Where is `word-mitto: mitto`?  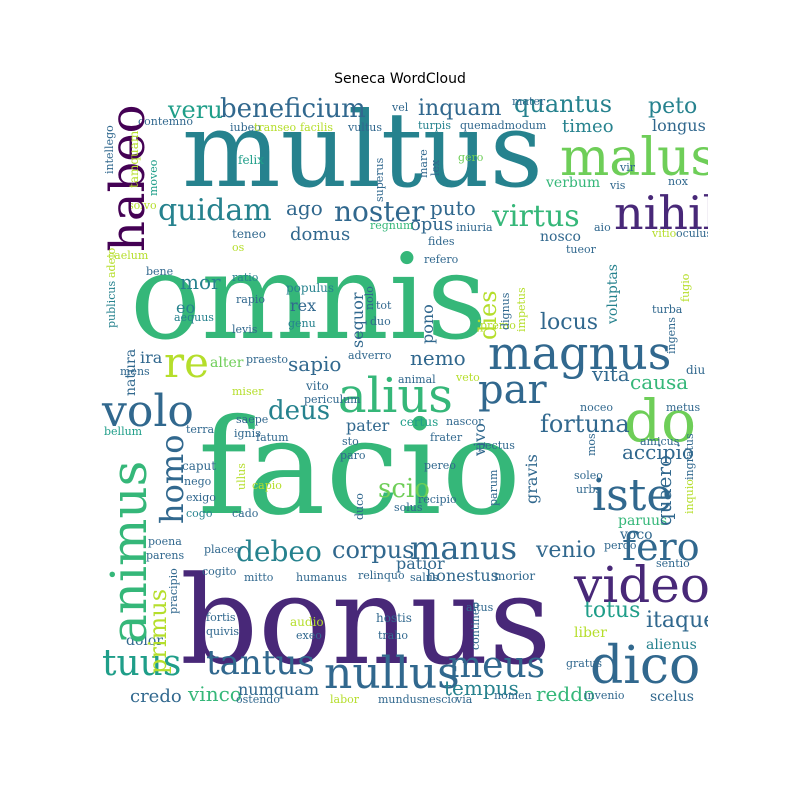
word-mitto: mitto is located at coordinates (259, 577).